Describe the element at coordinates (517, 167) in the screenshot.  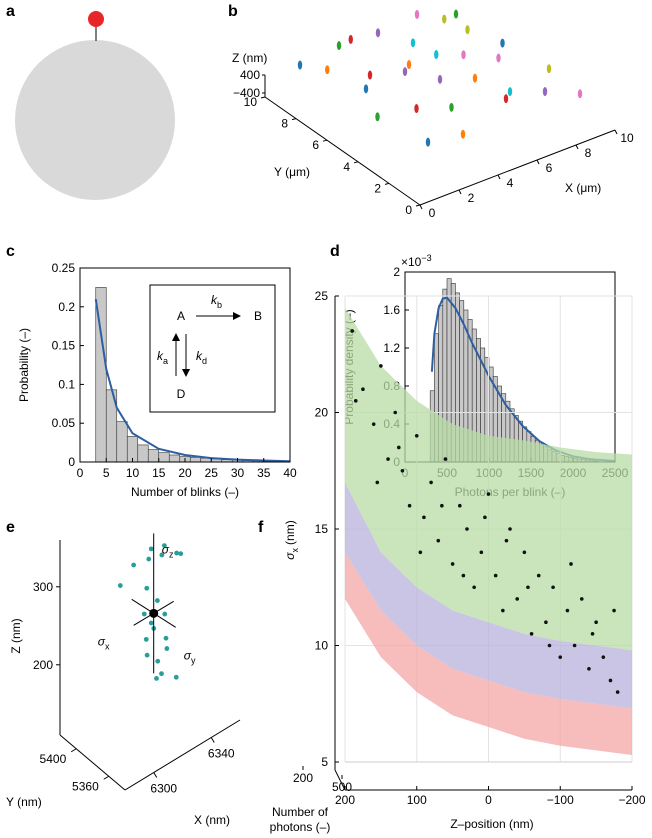
I see `x-axis` at that location.